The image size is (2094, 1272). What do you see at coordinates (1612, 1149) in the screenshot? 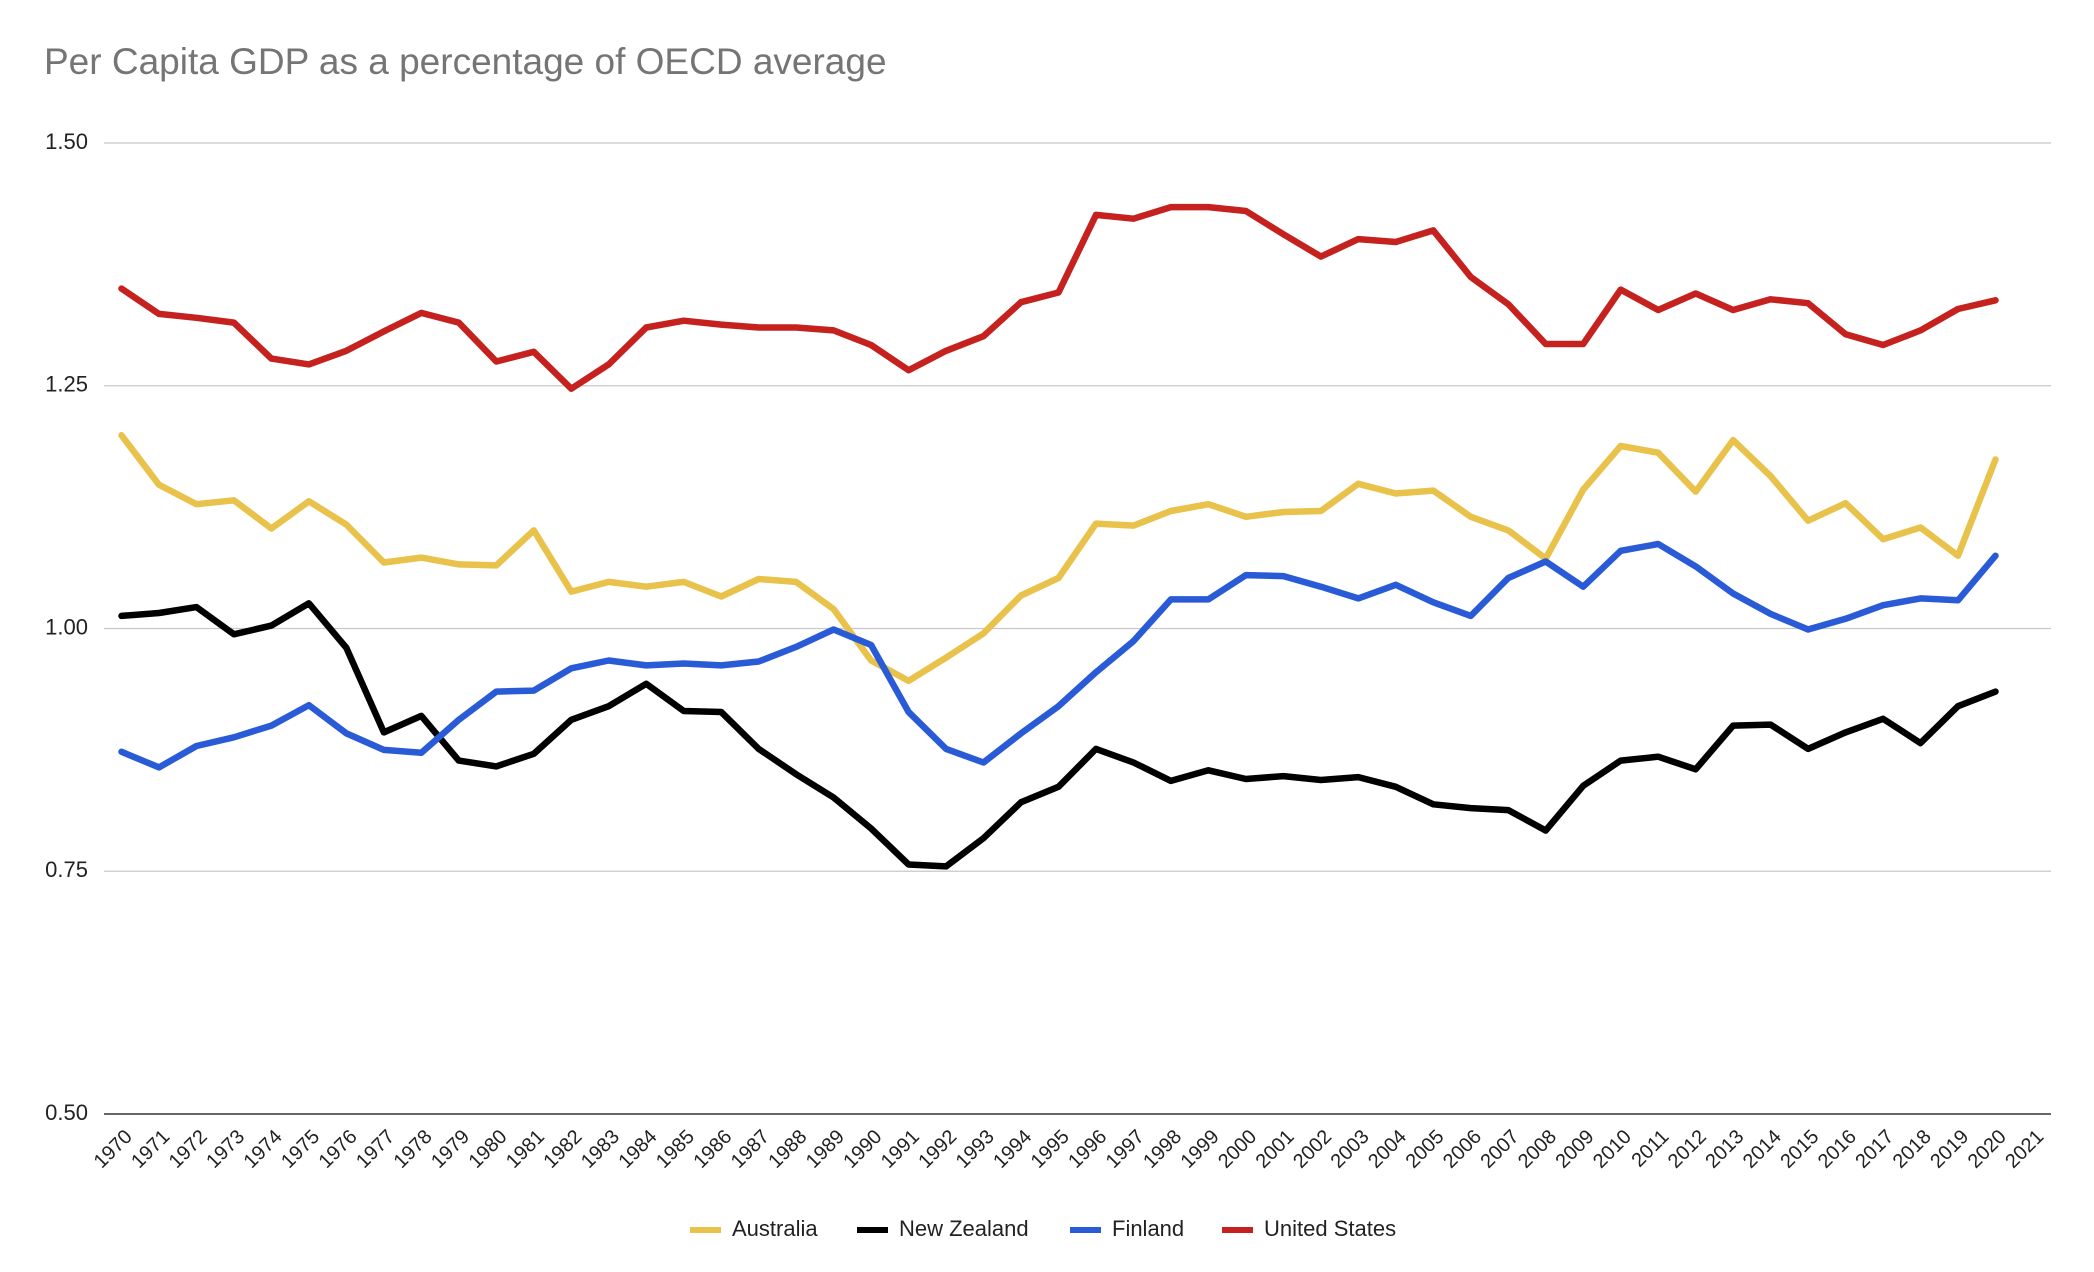
I see `x-tick-label: 2010` at bounding box center [1612, 1149].